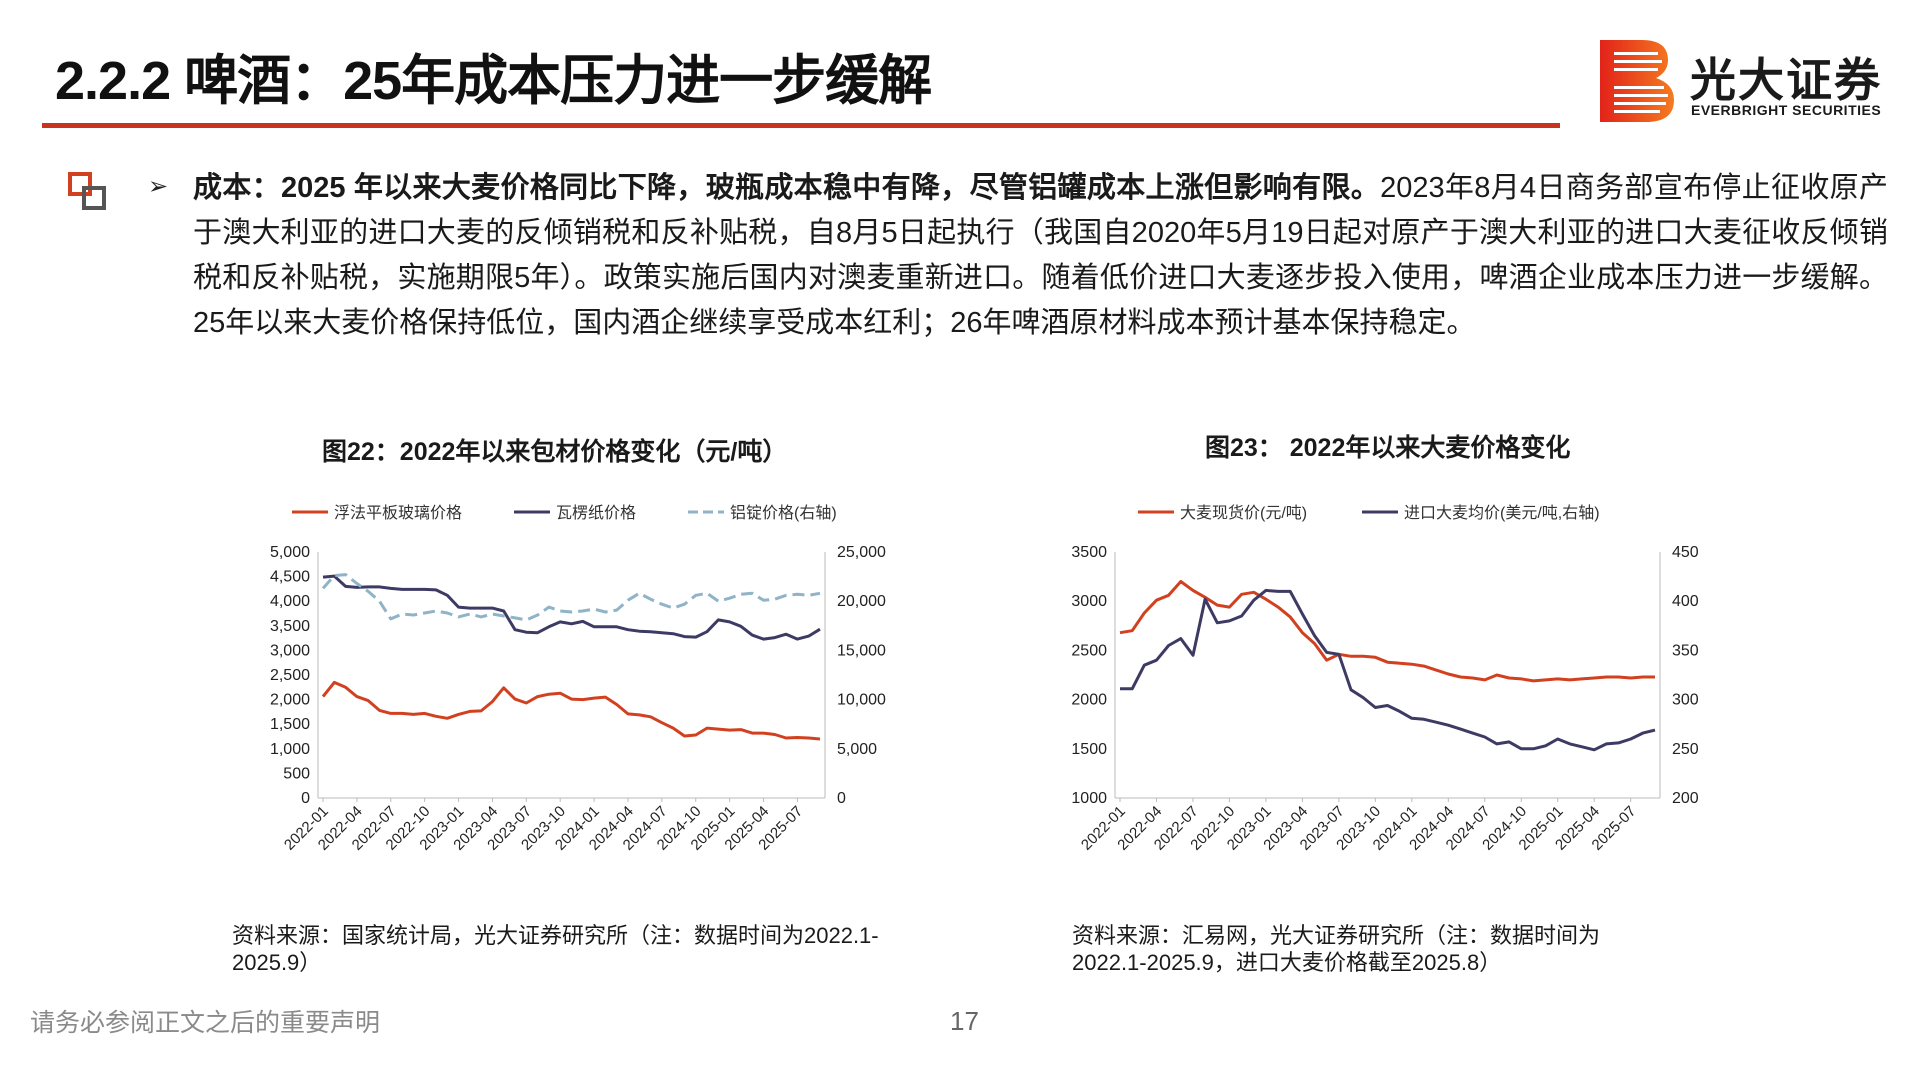 This screenshot has height=1080, width=1920. Describe the element at coordinates (1089, 798) in the screenshot. I see `left-tick-label: 1000` at that location.